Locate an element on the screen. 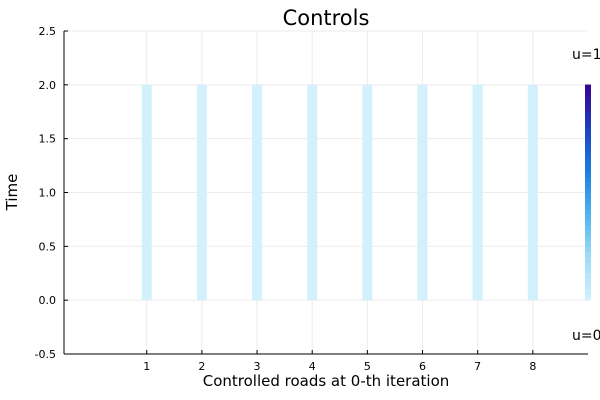  annotation-u-min: u=0 is located at coordinates (586, 336).